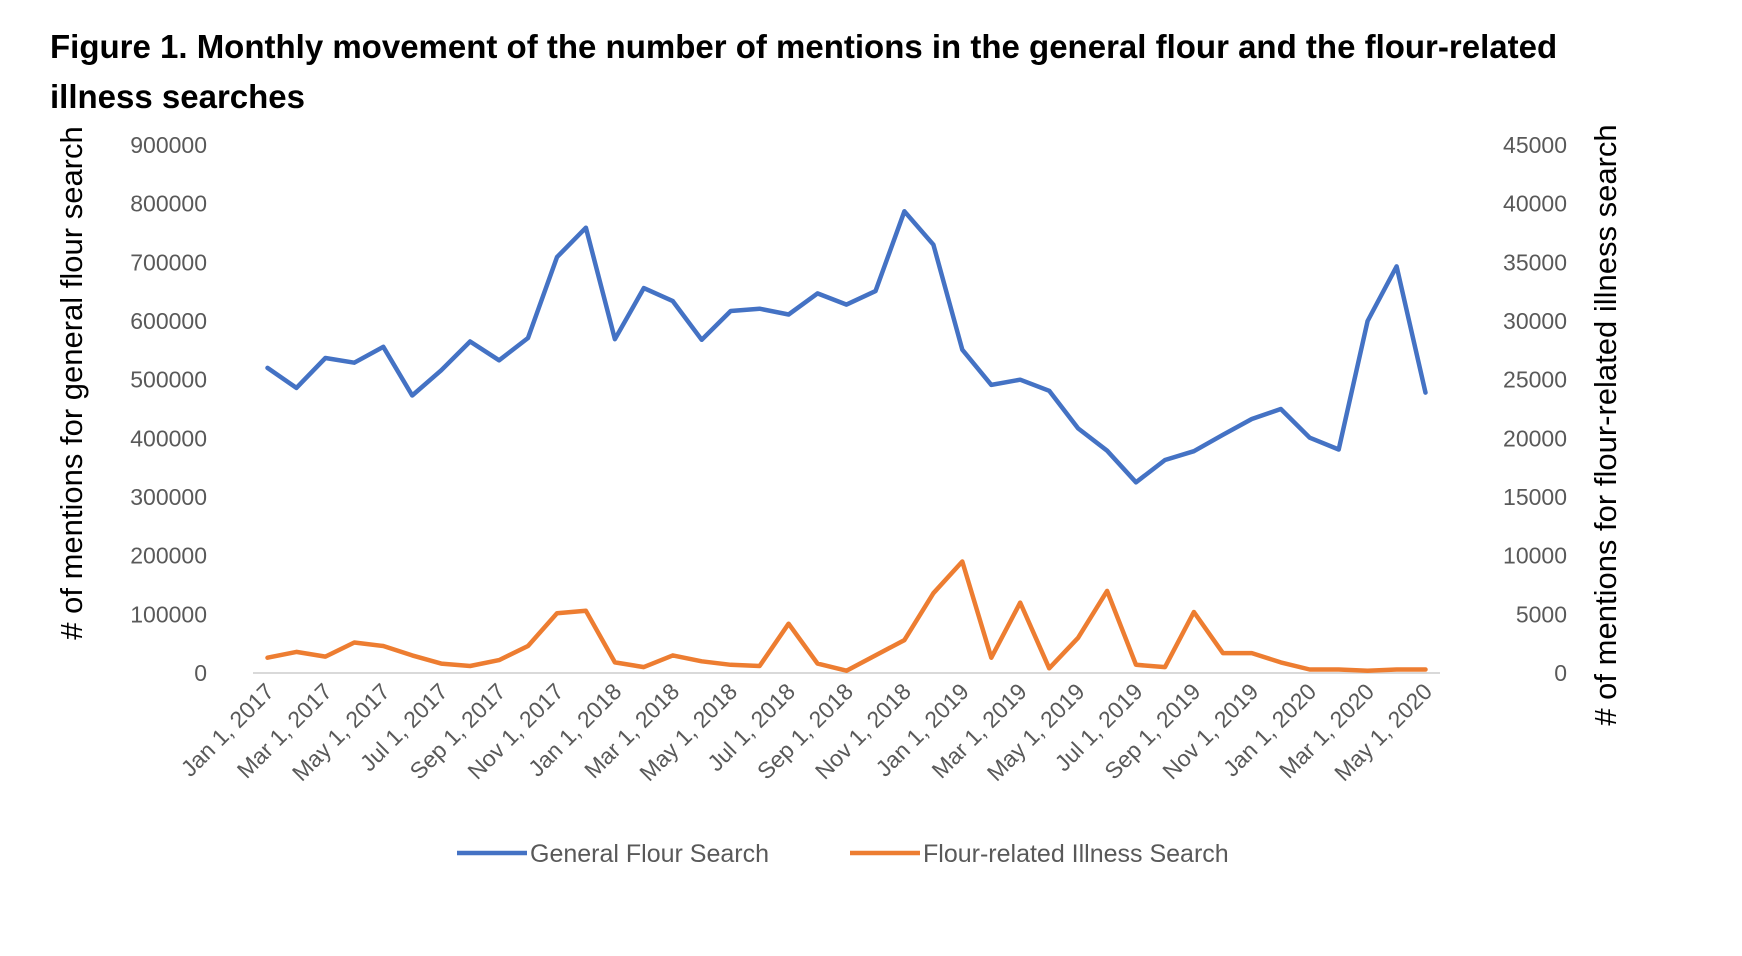 This screenshot has width=1742, height=956. I want to click on y-tick-label: 300000, so click(168, 497).